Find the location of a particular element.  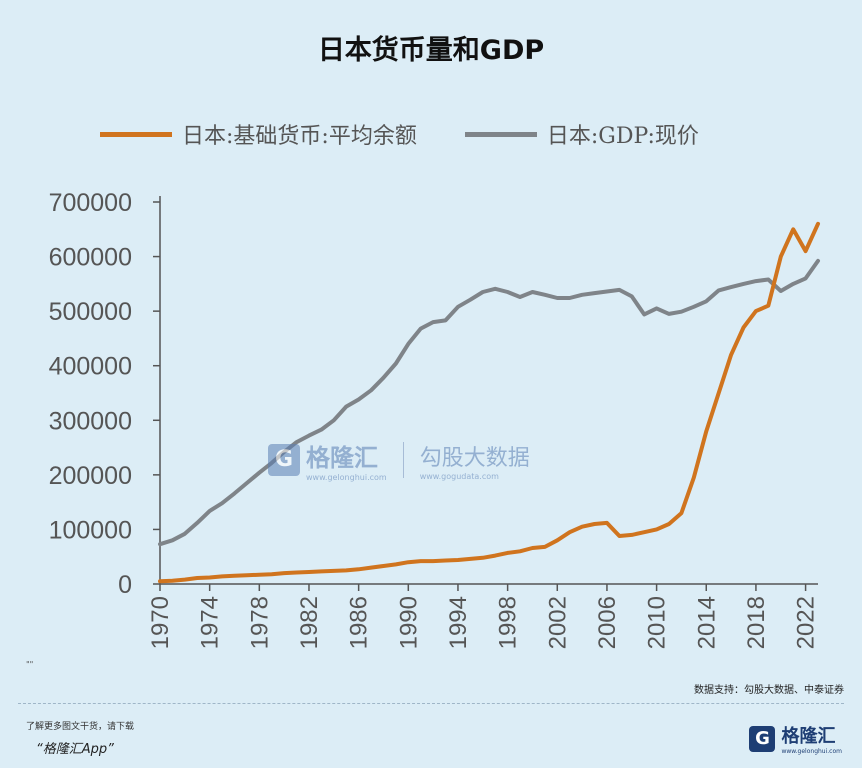

y-tick-label: 100000 is located at coordinates (90, 530).